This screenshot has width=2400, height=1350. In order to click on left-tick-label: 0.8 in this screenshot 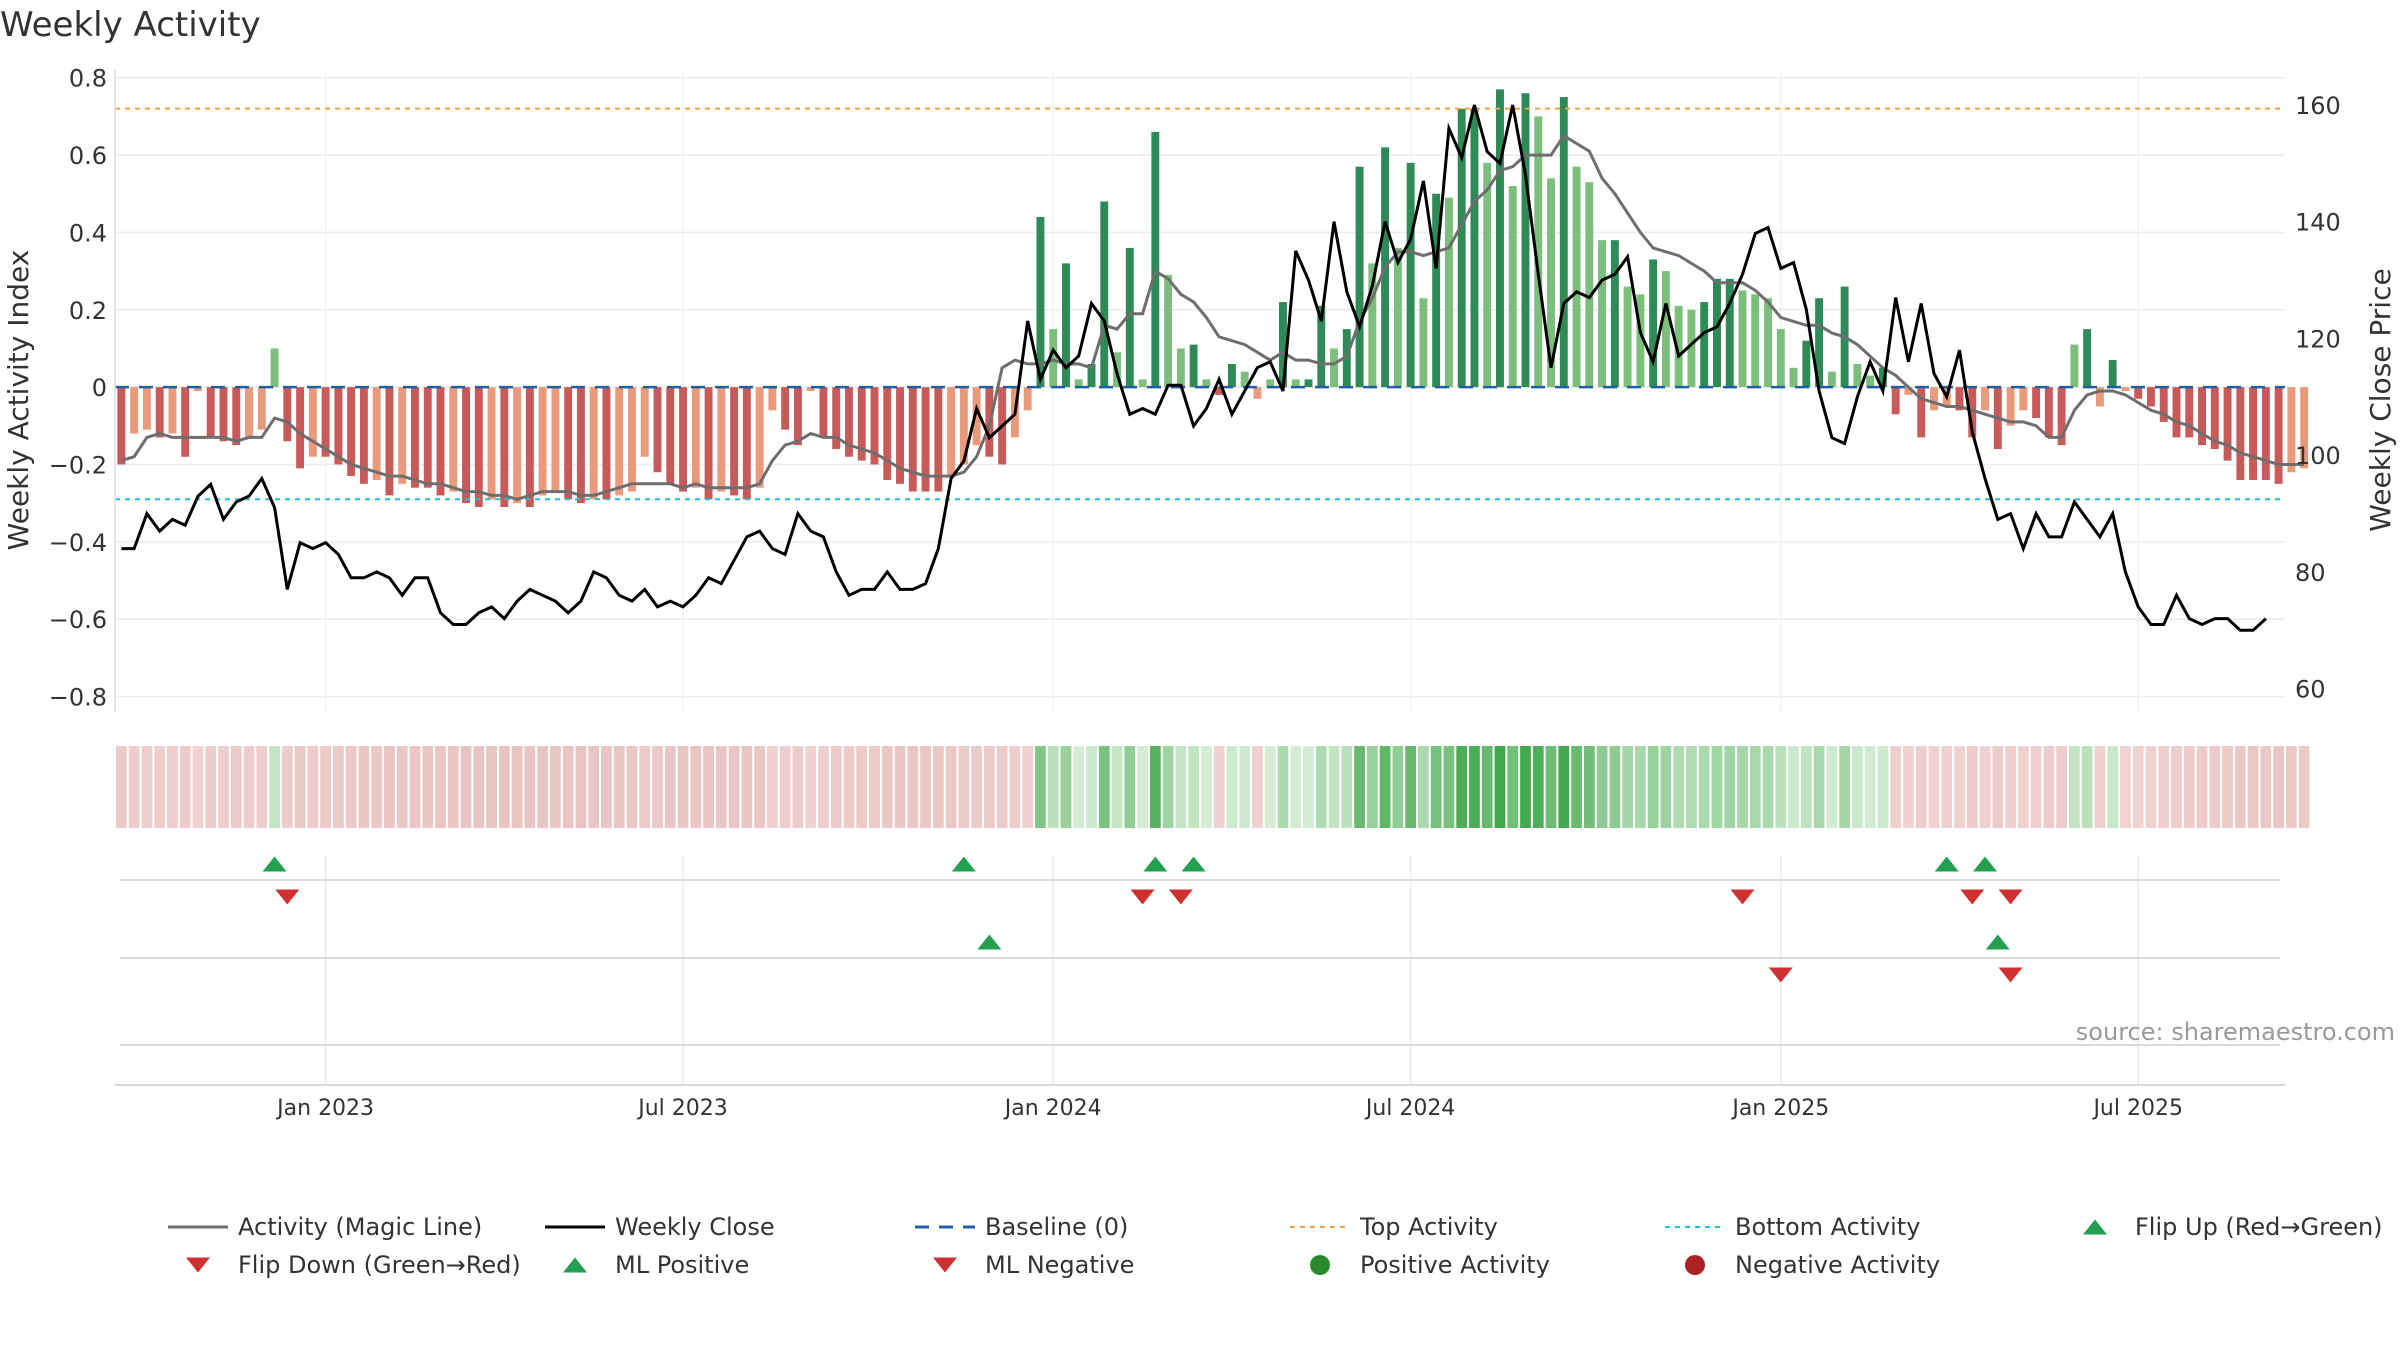, I will do `click(88, 79)`.